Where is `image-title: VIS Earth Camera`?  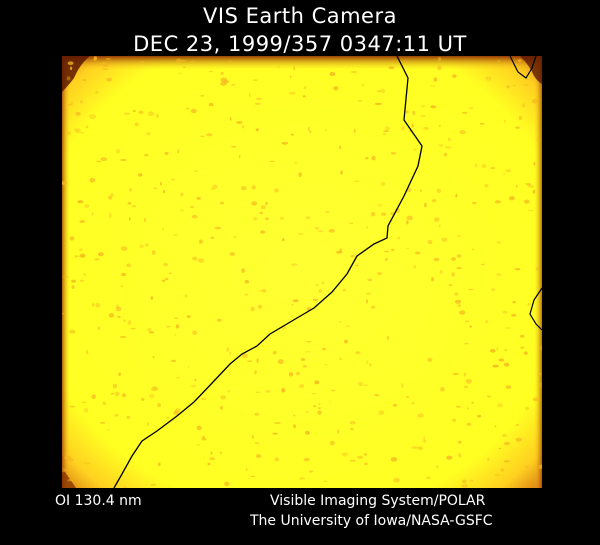
image-title: VIS Earth Camera is located at coordinates (300, 16).